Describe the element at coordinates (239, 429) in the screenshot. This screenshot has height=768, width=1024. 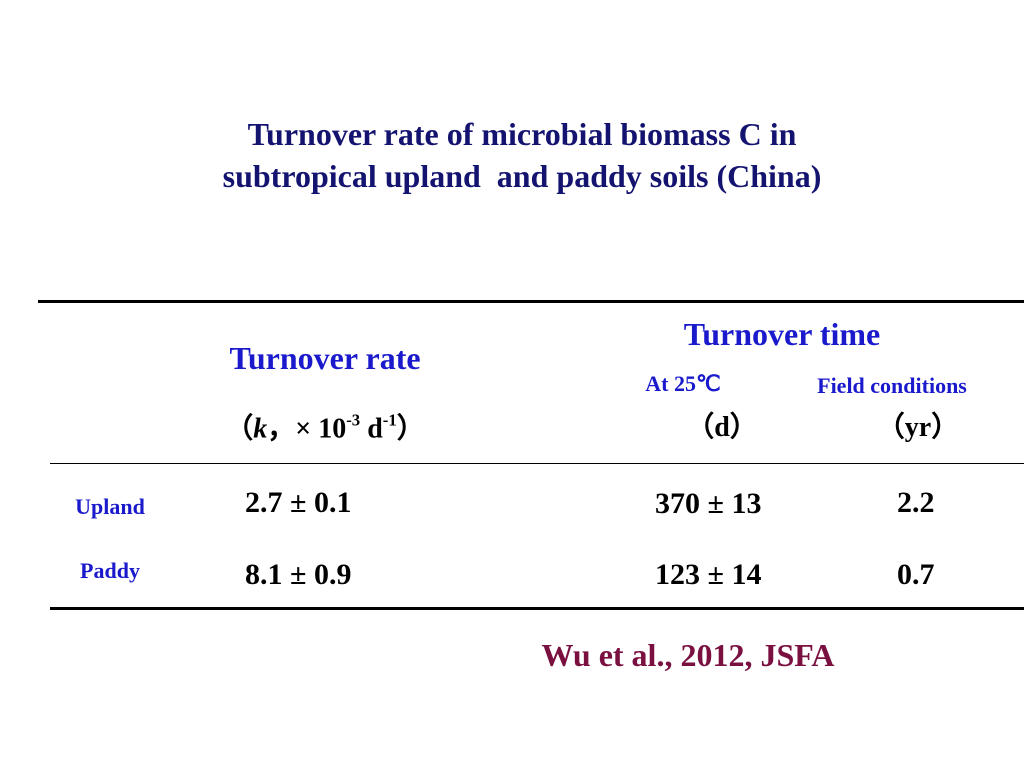
I see `unit-part: （` at that location.